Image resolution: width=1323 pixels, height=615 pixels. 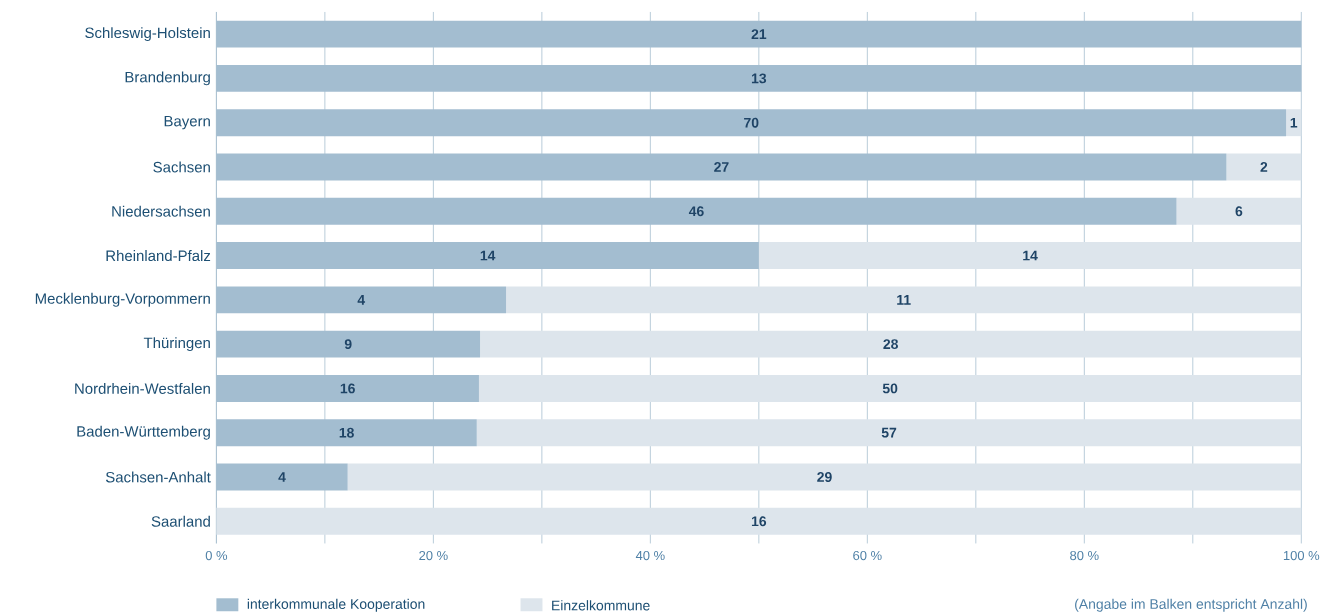 What do you see at coordinates (158, 477) in the screenshot?
I see `y-tick-label: Sachsen-Anhalt` at bounding box center [158, 477].